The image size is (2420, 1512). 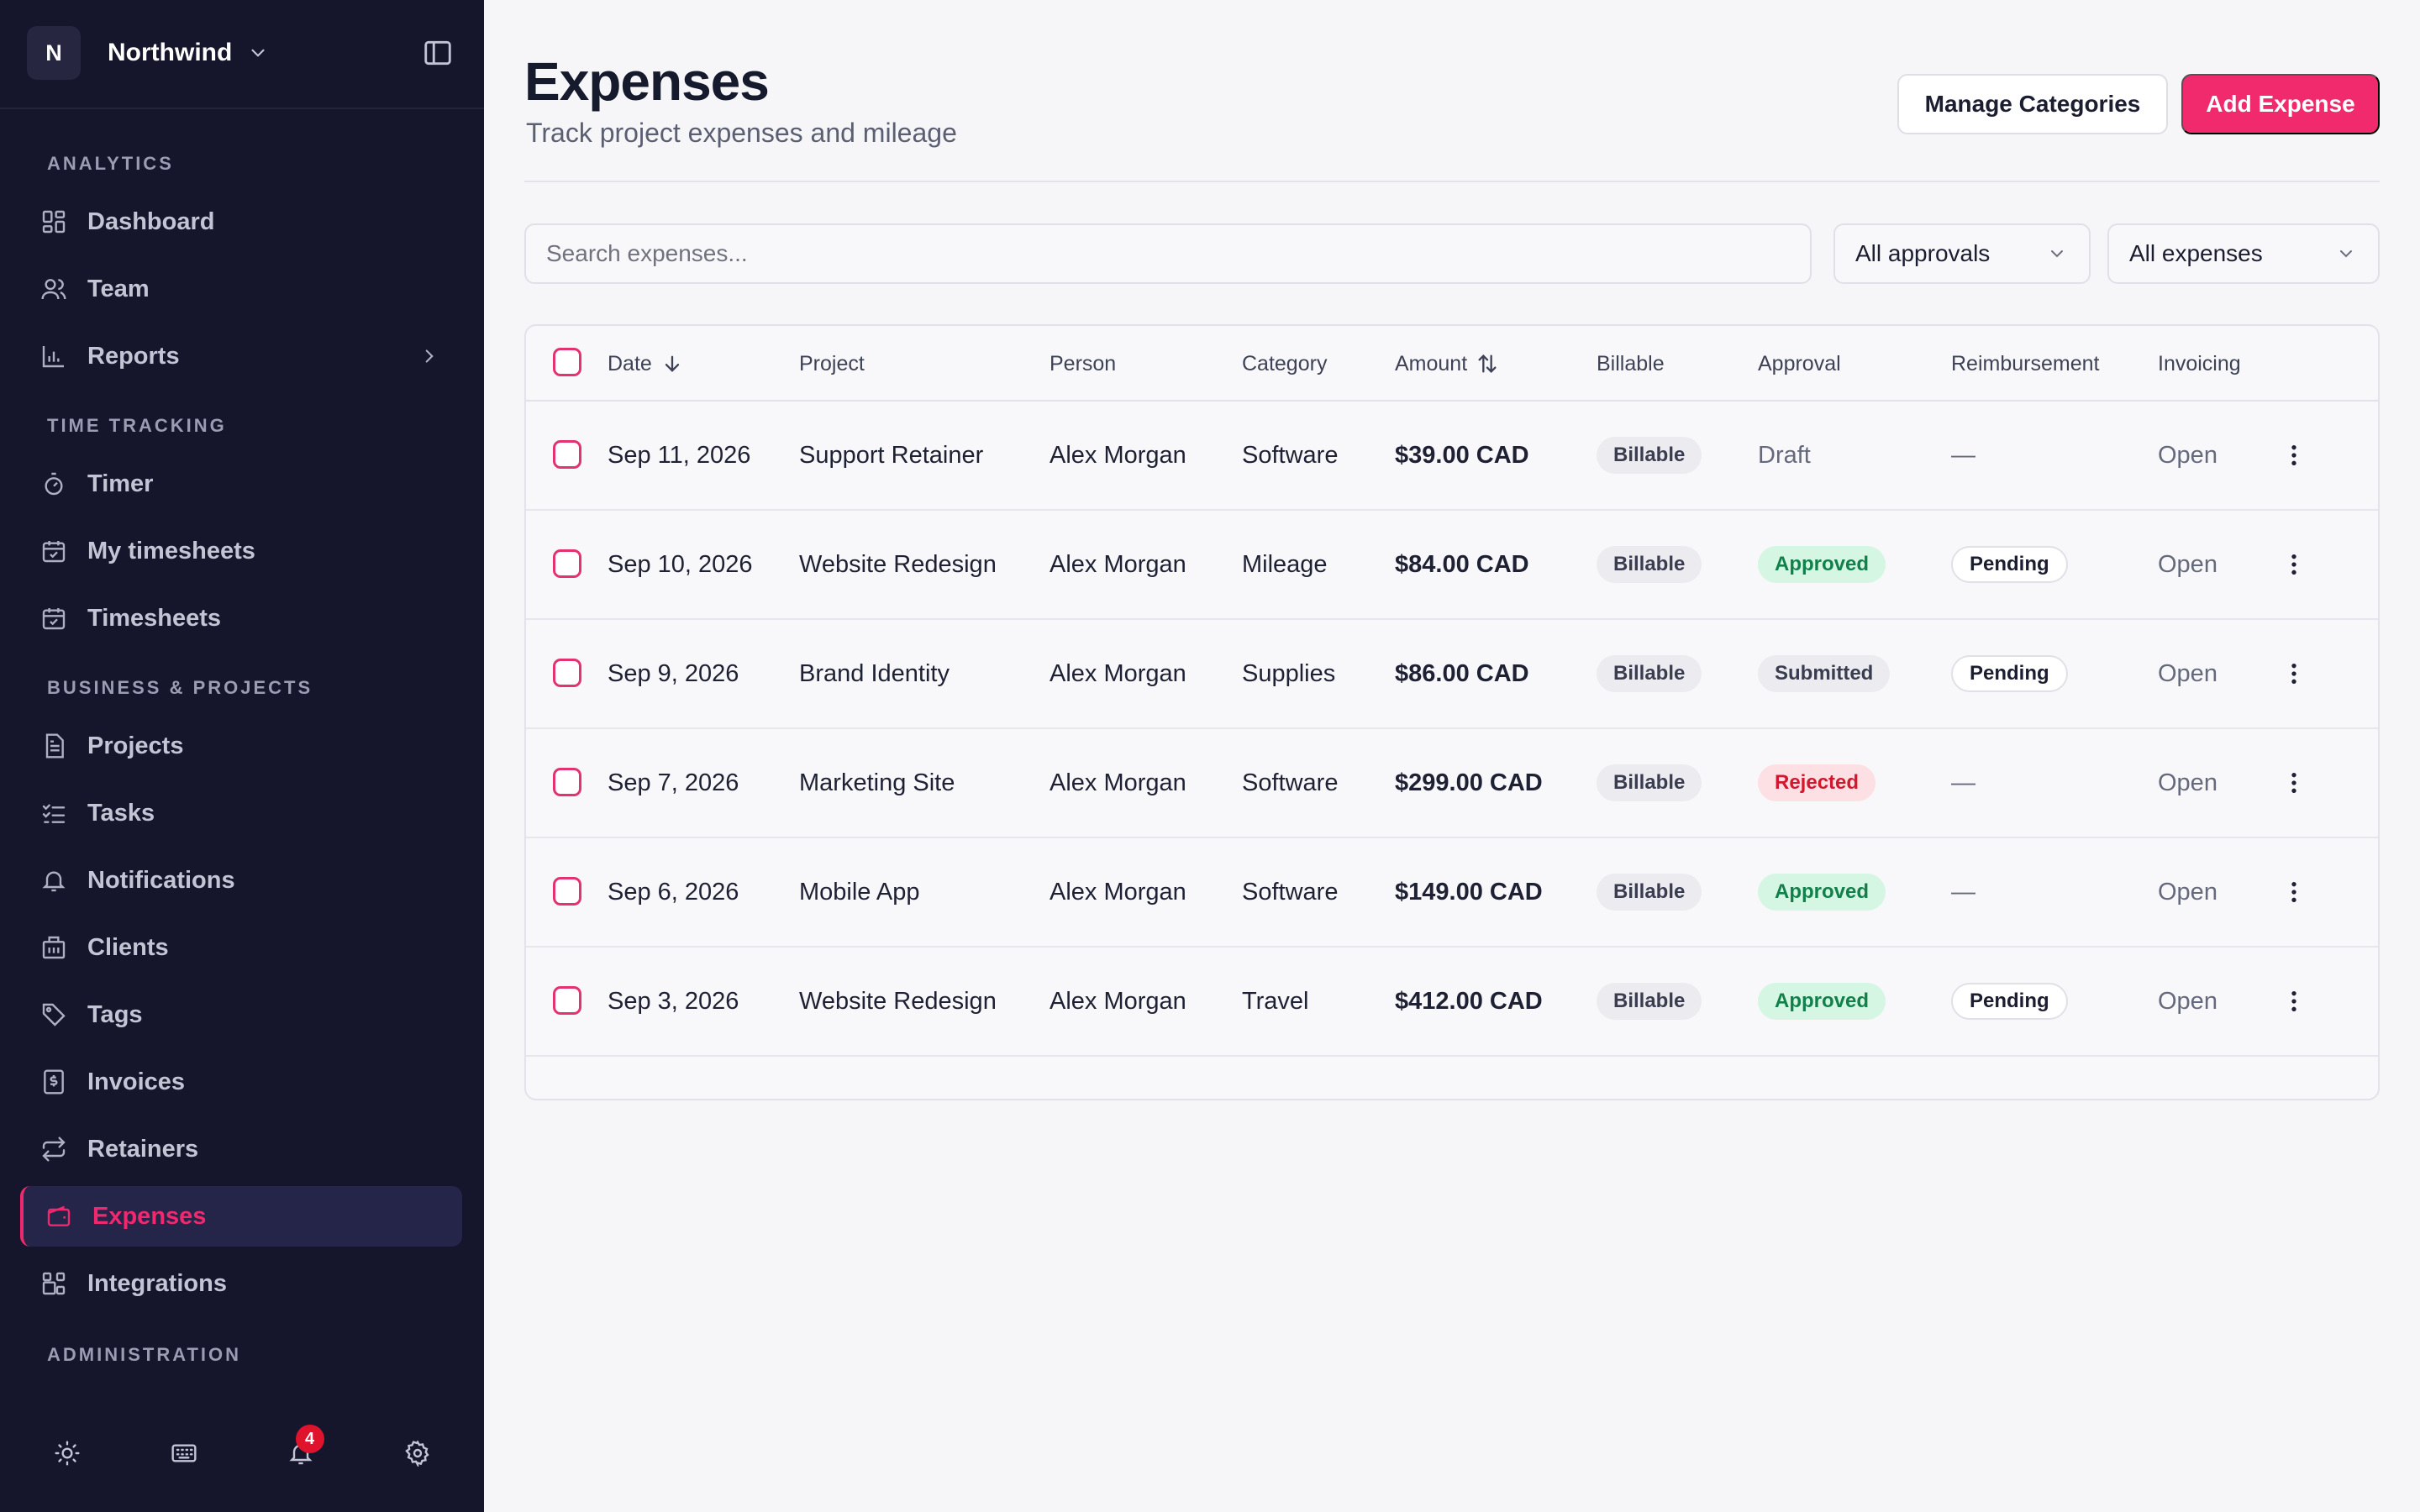 What do you see at coordinates (135, 745) in the screenshot?
I see `sidebar-item-label: Projects` at bounding box center [135, 745].